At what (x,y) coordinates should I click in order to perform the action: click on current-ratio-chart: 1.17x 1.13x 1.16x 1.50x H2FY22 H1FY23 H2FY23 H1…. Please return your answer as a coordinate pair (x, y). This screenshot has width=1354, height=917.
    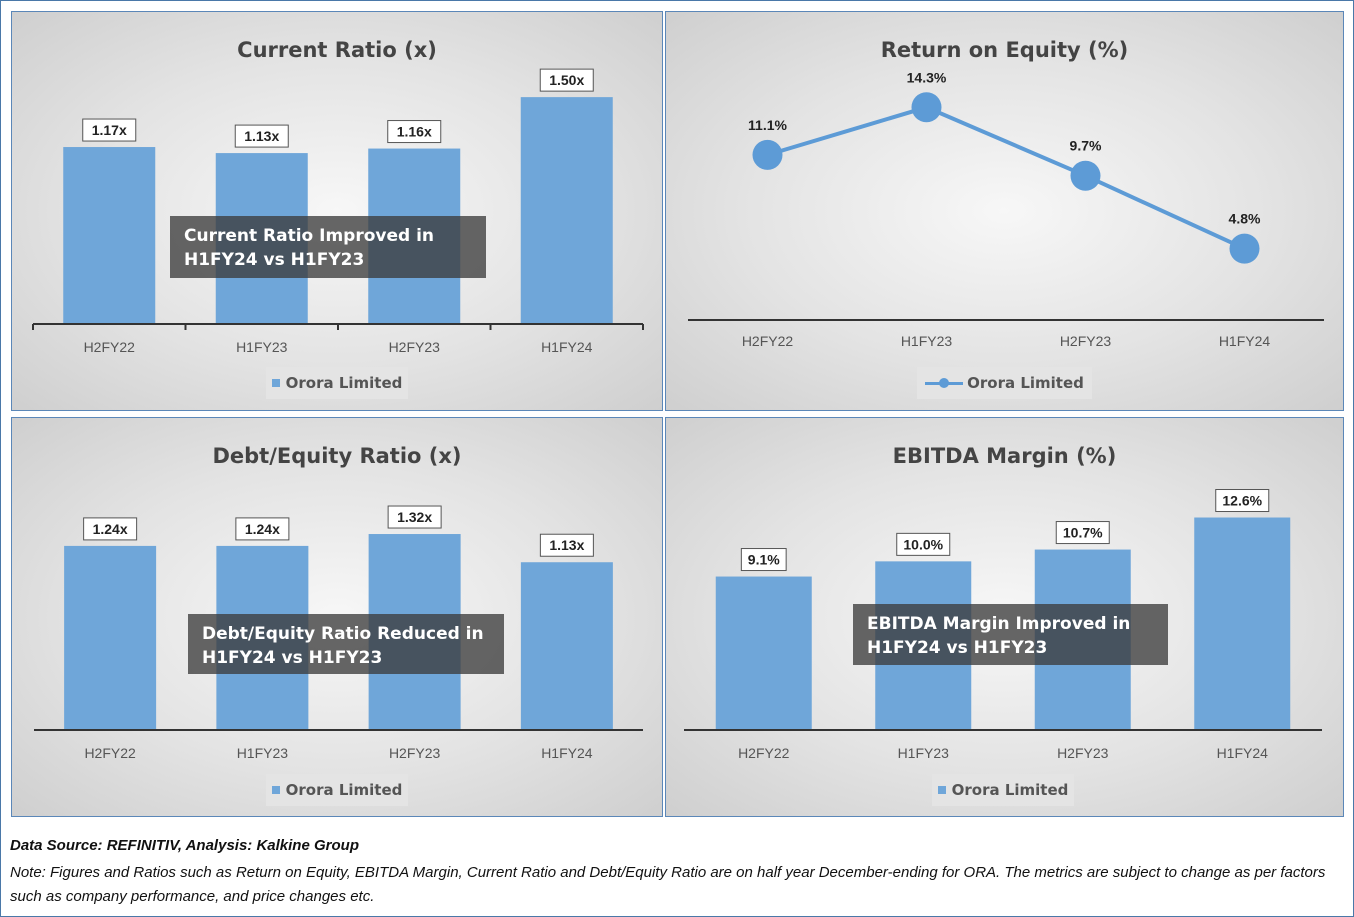
    Looking at the image, I should click on (338, 211).